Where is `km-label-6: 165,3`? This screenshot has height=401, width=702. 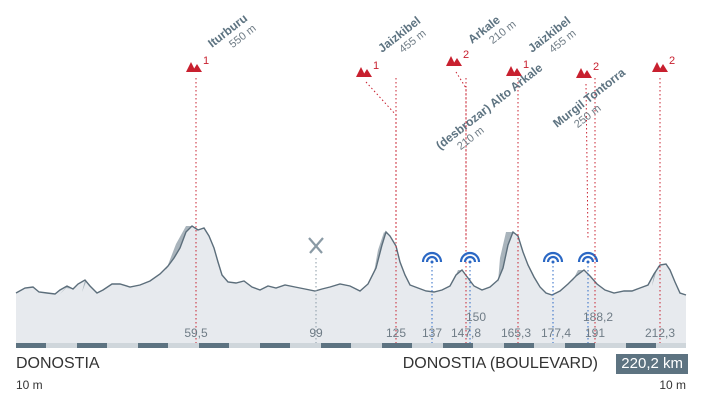 km-label-6: 165,3 is located at coordinates (516, 333).